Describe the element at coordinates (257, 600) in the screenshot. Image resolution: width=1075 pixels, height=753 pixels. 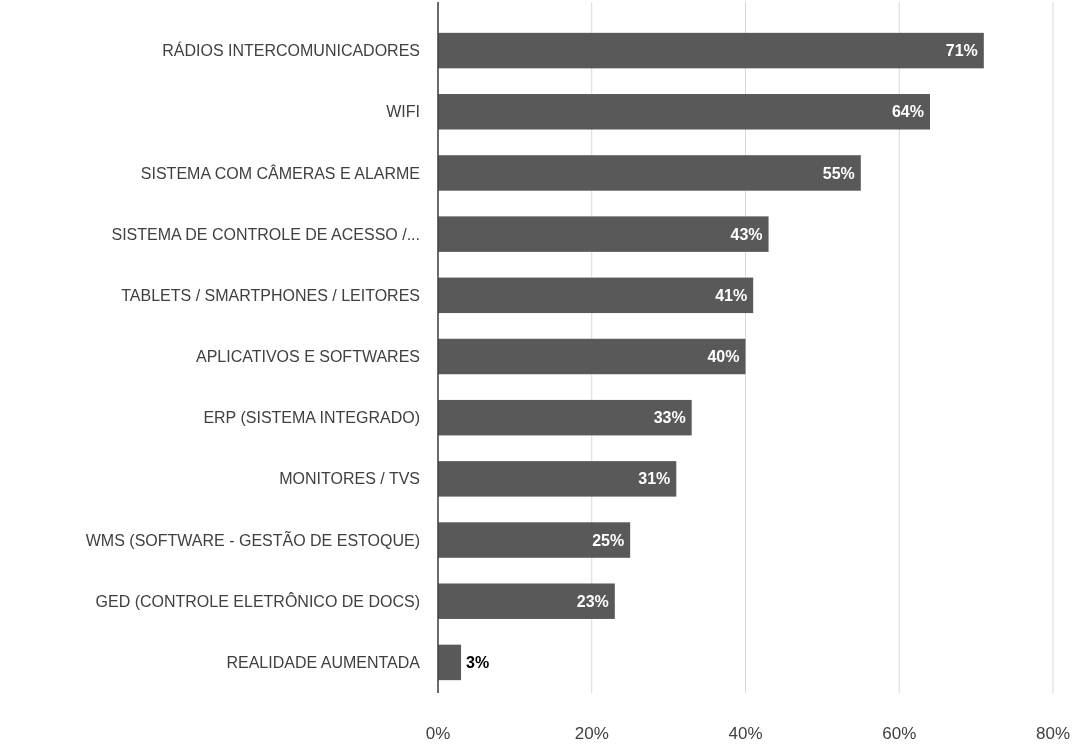
I see `y-tick-label: GED (CONTROLE ELETRÔNICO DE DOCS)` at that location.